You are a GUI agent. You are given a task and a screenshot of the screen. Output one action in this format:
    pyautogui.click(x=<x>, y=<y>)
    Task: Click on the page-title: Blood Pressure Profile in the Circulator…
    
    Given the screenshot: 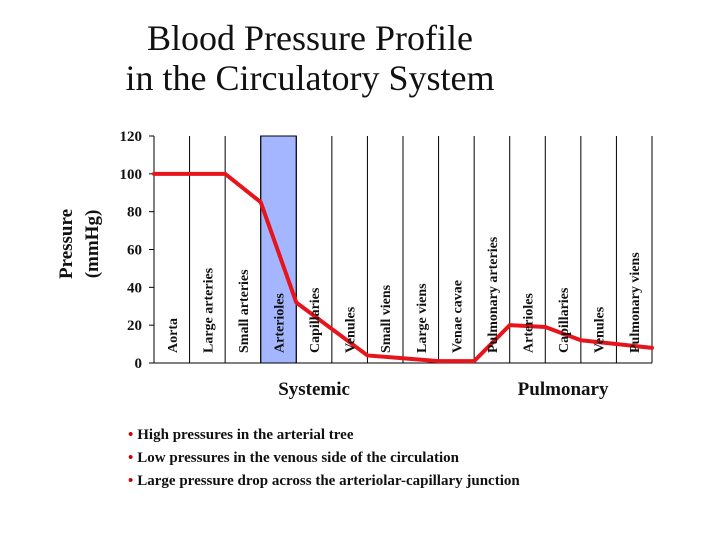 What is the action you would take?
    pyautogui.click(x=310, y=58)
    